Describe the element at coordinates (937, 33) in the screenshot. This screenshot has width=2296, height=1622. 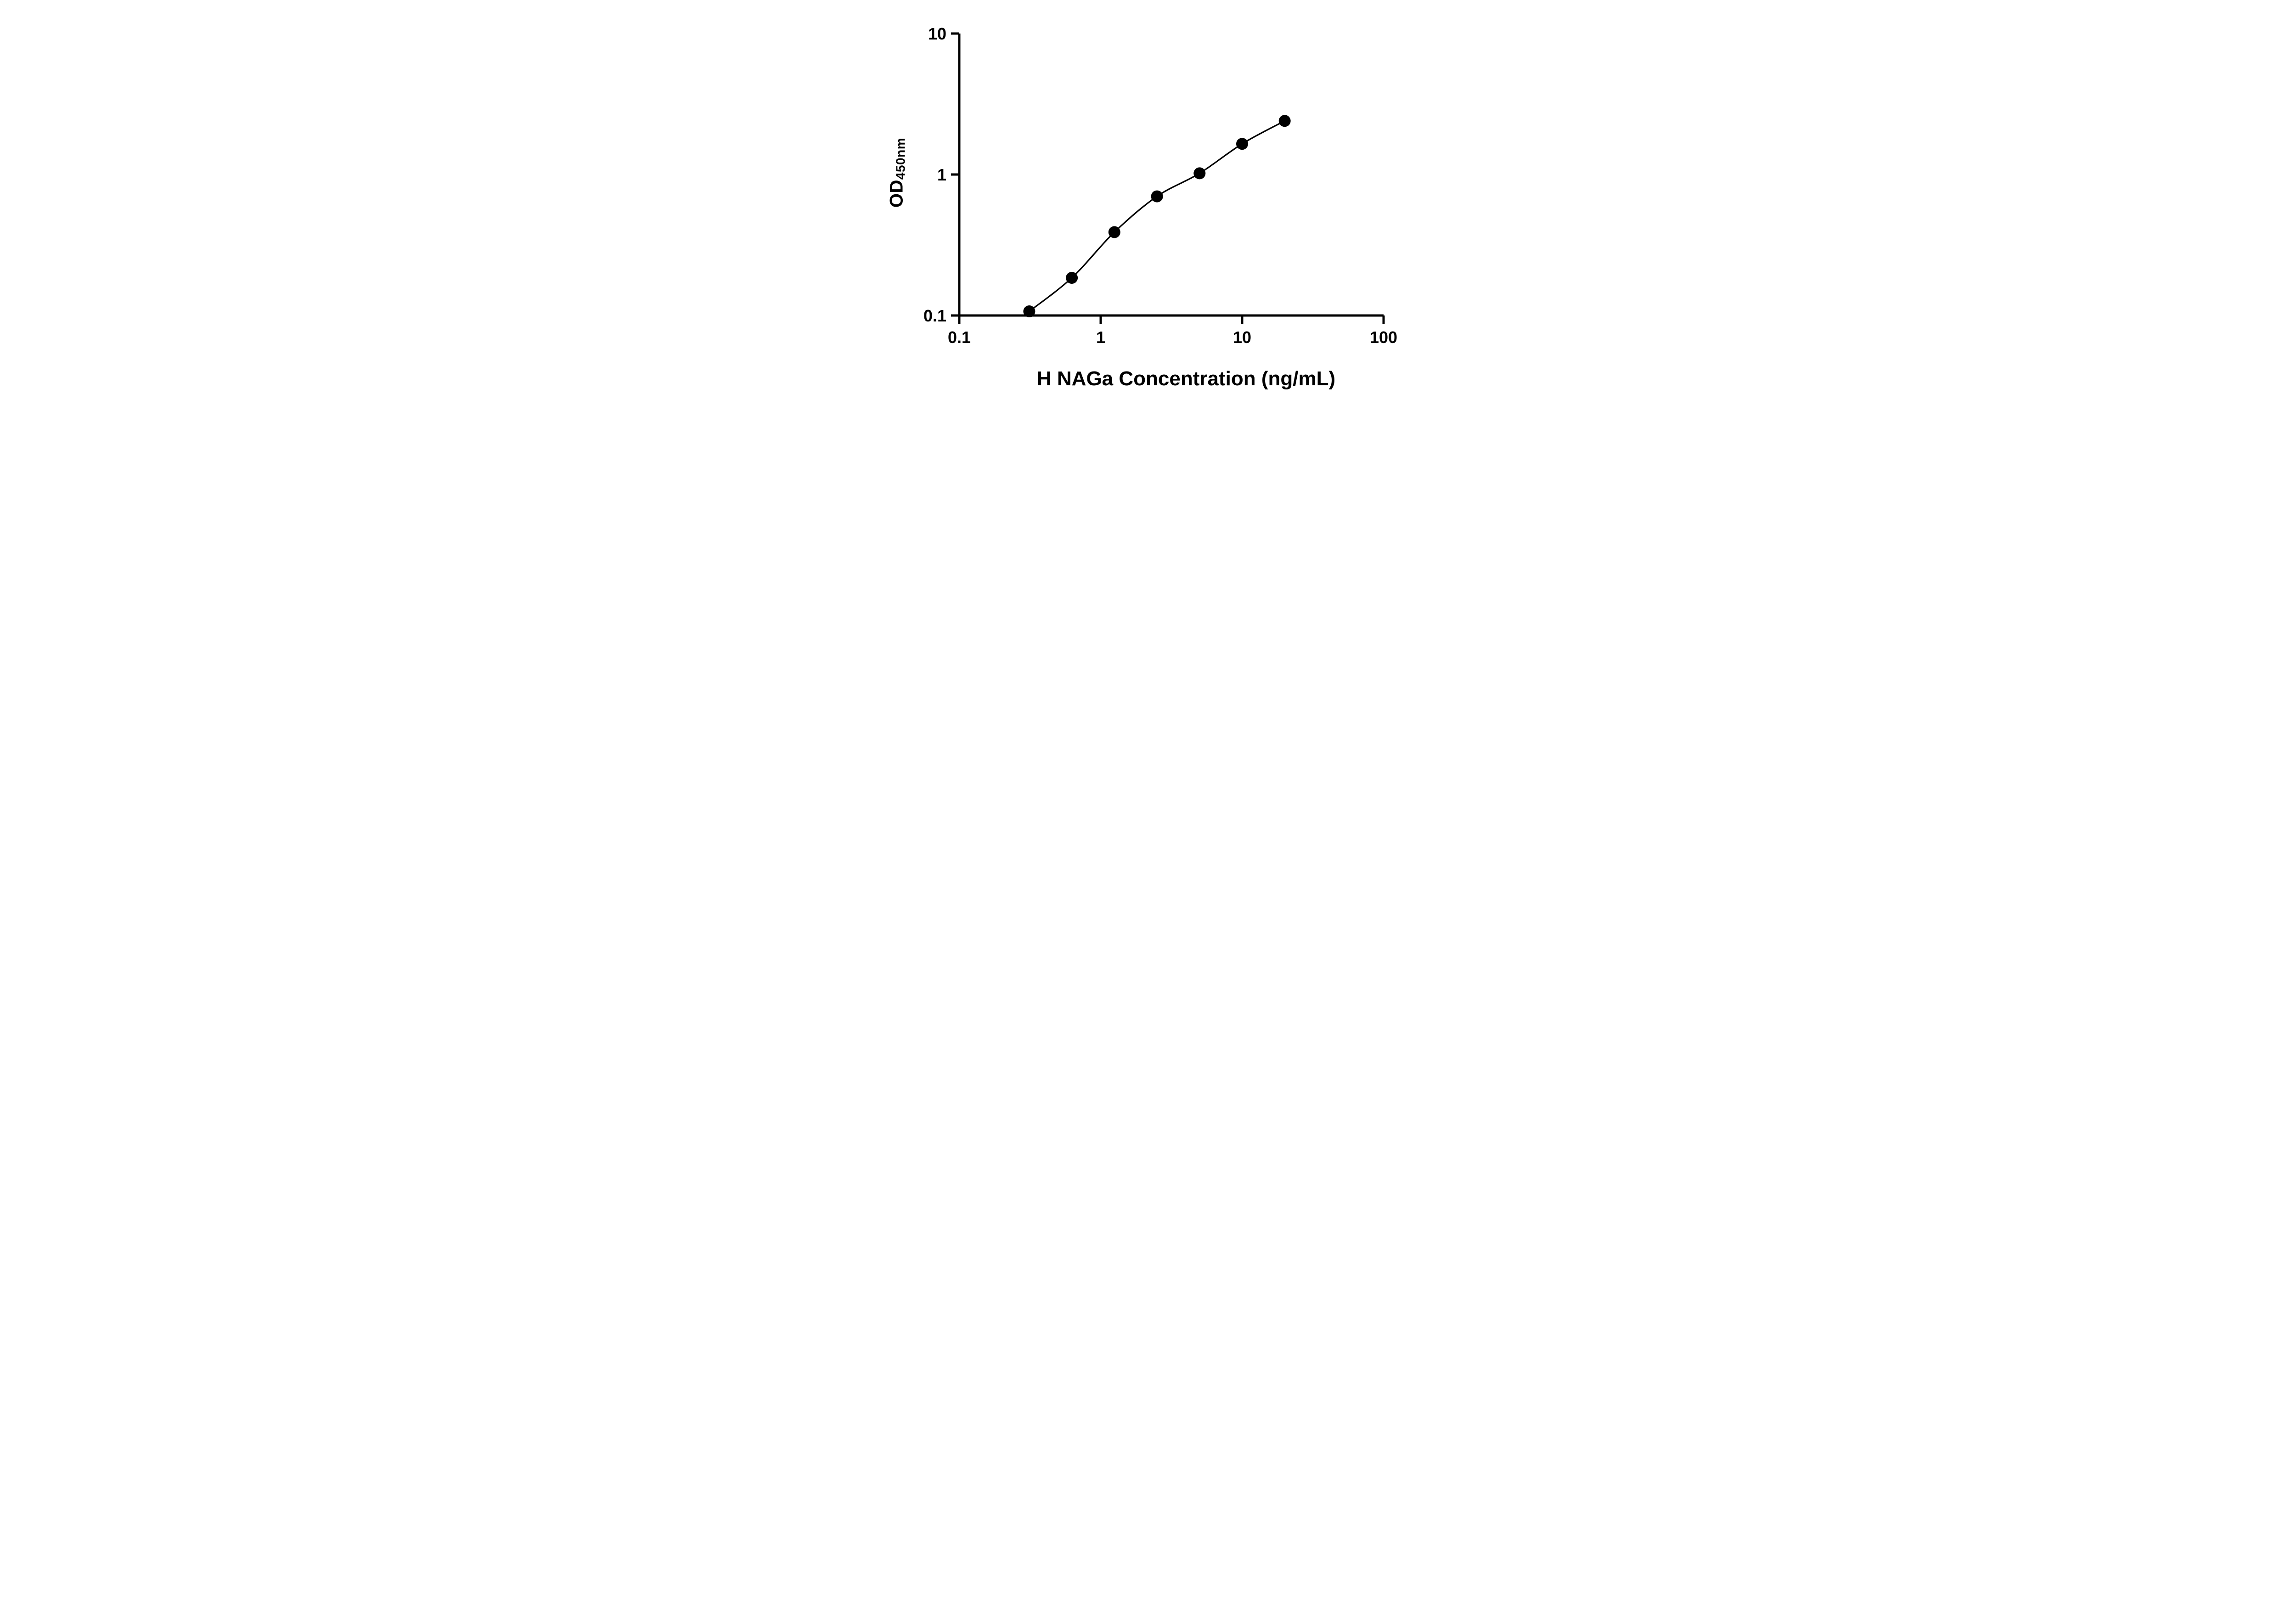
I see `y-tick-label: 10` at that location.